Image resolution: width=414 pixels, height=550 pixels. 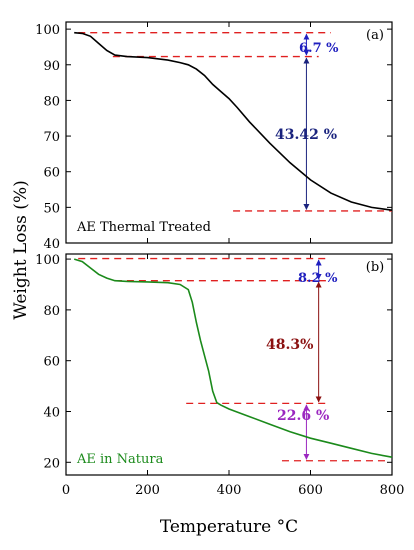 What do you see at coordinates (319, 48) in the screenshot?
I see `panel-a-annotation-1: 6.7 %` at bounding box center [319, 48].